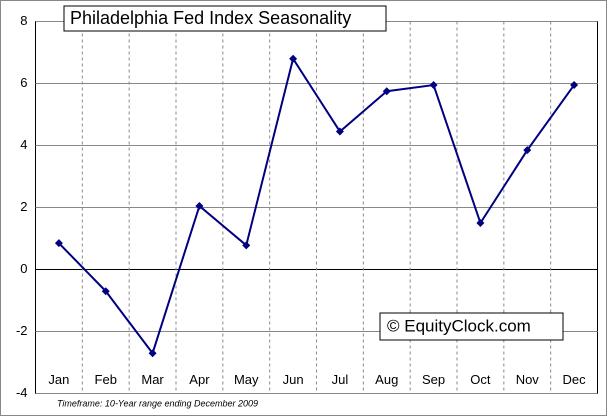 This screenshot has width=609, height=418. I want to click on x-tick-label: Sep, so click(433, 379).